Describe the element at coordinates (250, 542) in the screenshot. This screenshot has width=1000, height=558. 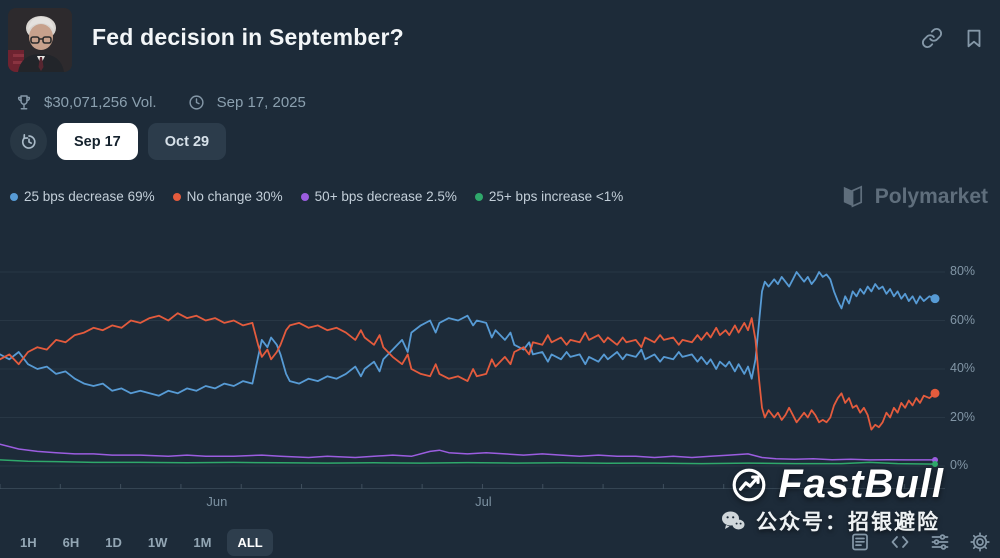
I see `timeframe-all: ALL` at that location.